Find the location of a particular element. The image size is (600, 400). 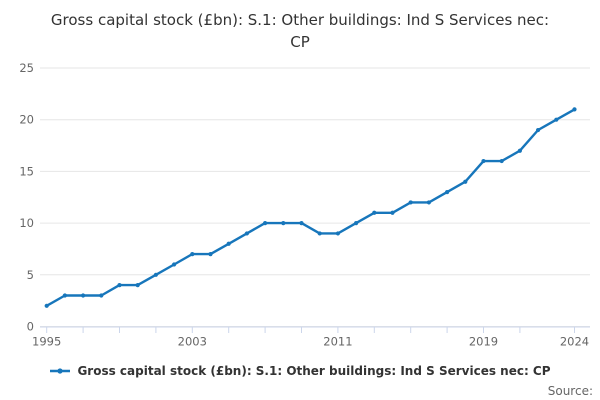

y-axis-label: 10 is located at coordinates (26, 223).